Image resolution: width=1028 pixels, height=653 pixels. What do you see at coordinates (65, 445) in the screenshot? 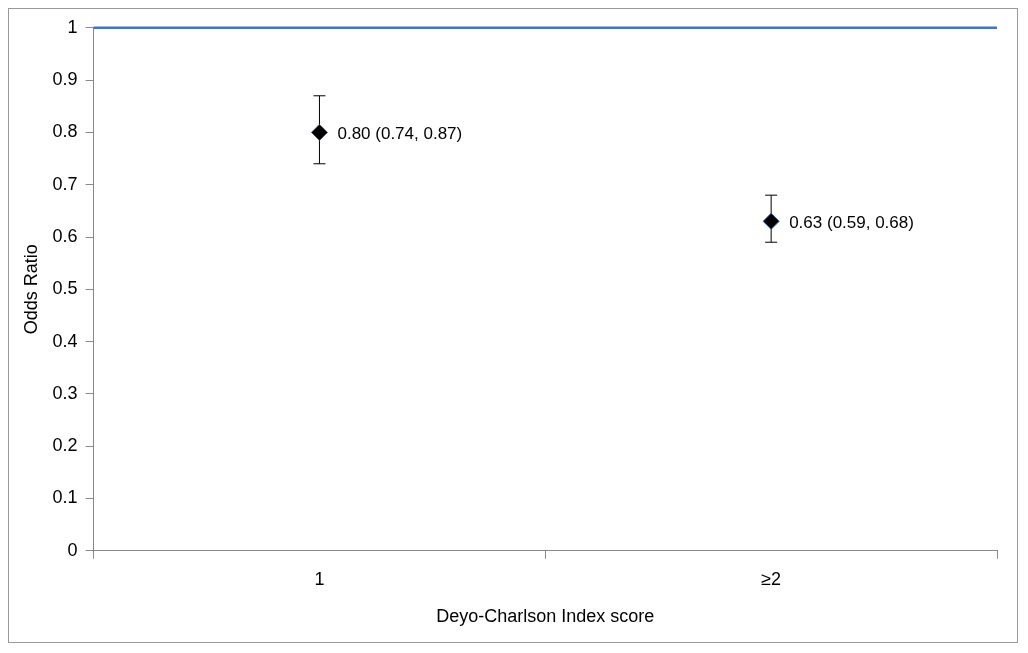
I see `y-tick-label: 0.2` at bounding box center [65, 445].